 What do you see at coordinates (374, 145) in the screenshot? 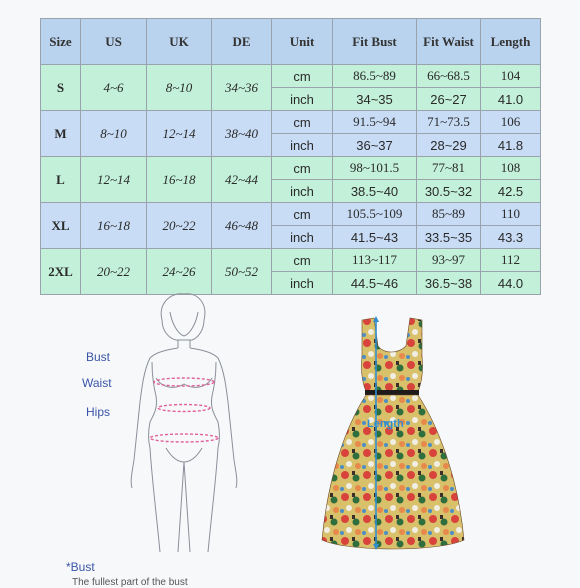
I see `fit-bust-cell: 36~37` at bounding box center [374, 145].